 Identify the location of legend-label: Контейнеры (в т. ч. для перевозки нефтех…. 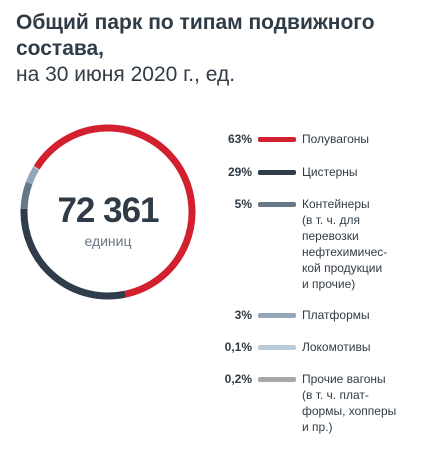
(345, 244).